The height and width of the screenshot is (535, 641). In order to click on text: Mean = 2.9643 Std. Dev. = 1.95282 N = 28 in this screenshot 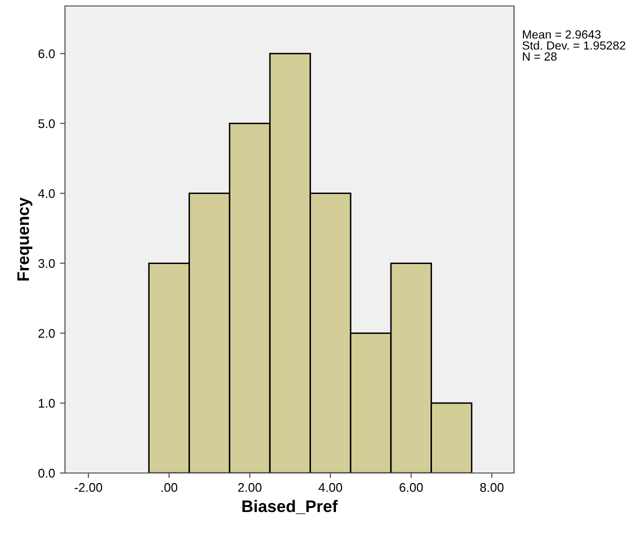, I will do `click(574, 45)`.